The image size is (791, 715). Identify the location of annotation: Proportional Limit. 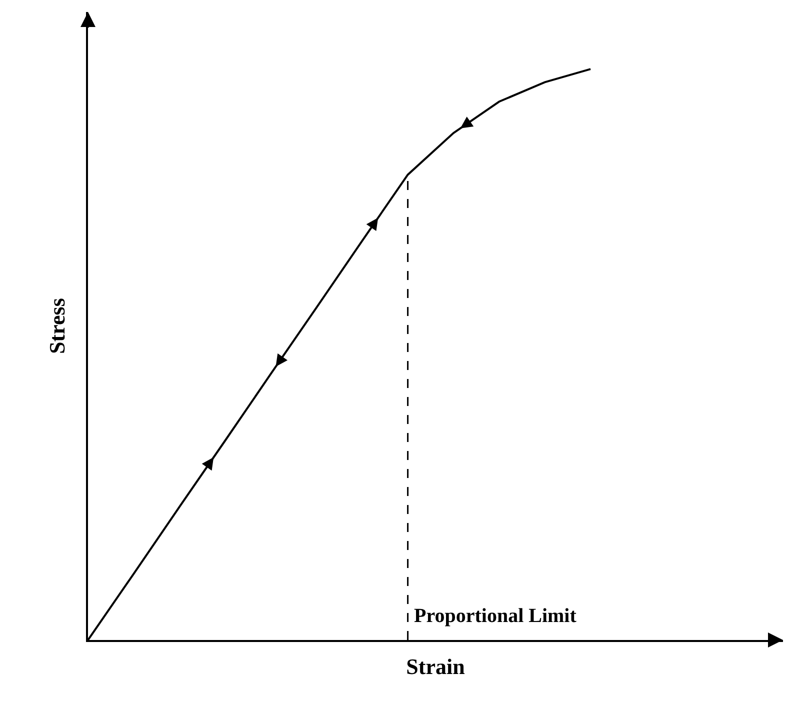
(495, 616).